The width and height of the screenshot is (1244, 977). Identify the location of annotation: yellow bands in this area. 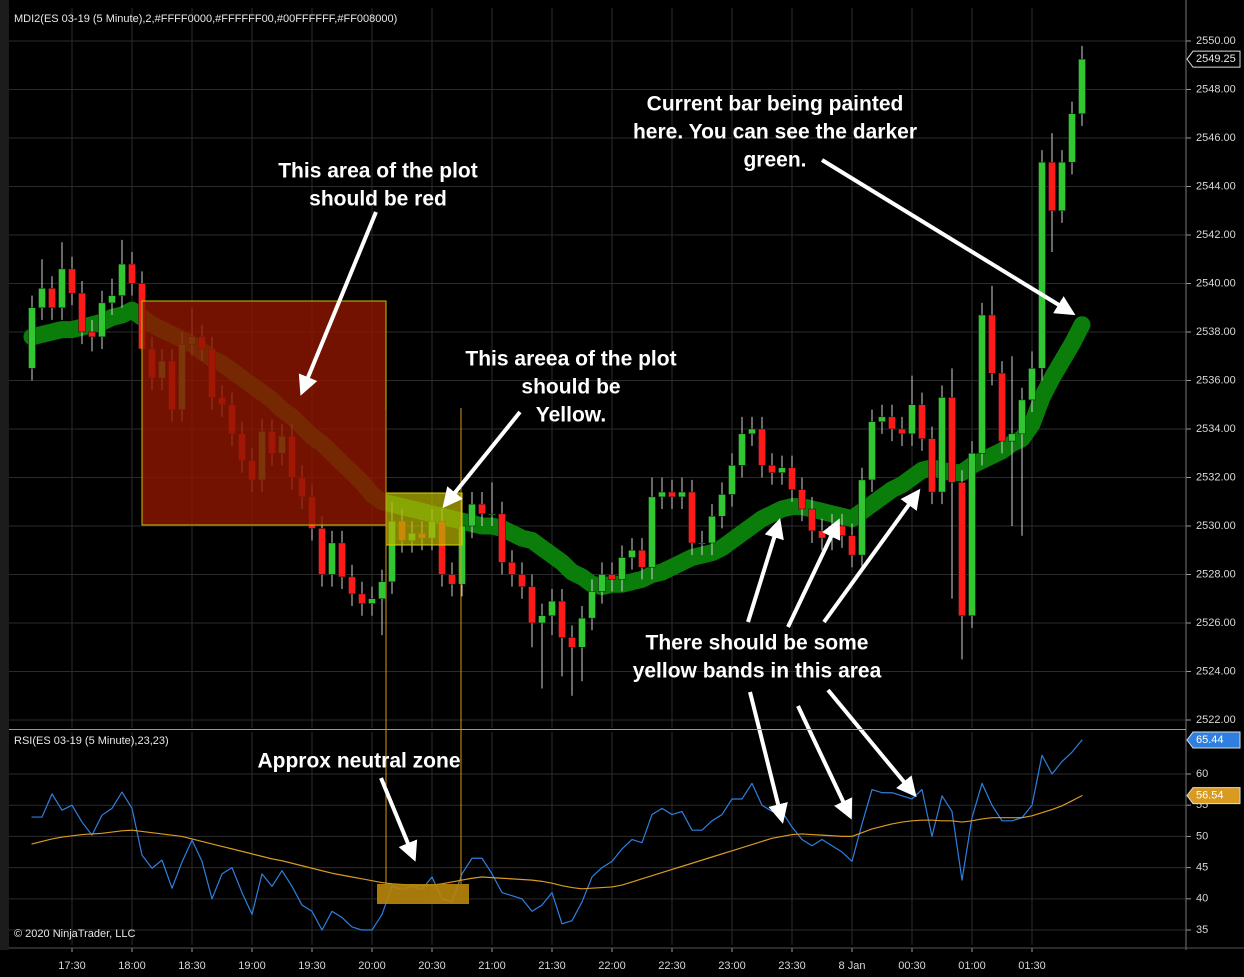
(757, 671).